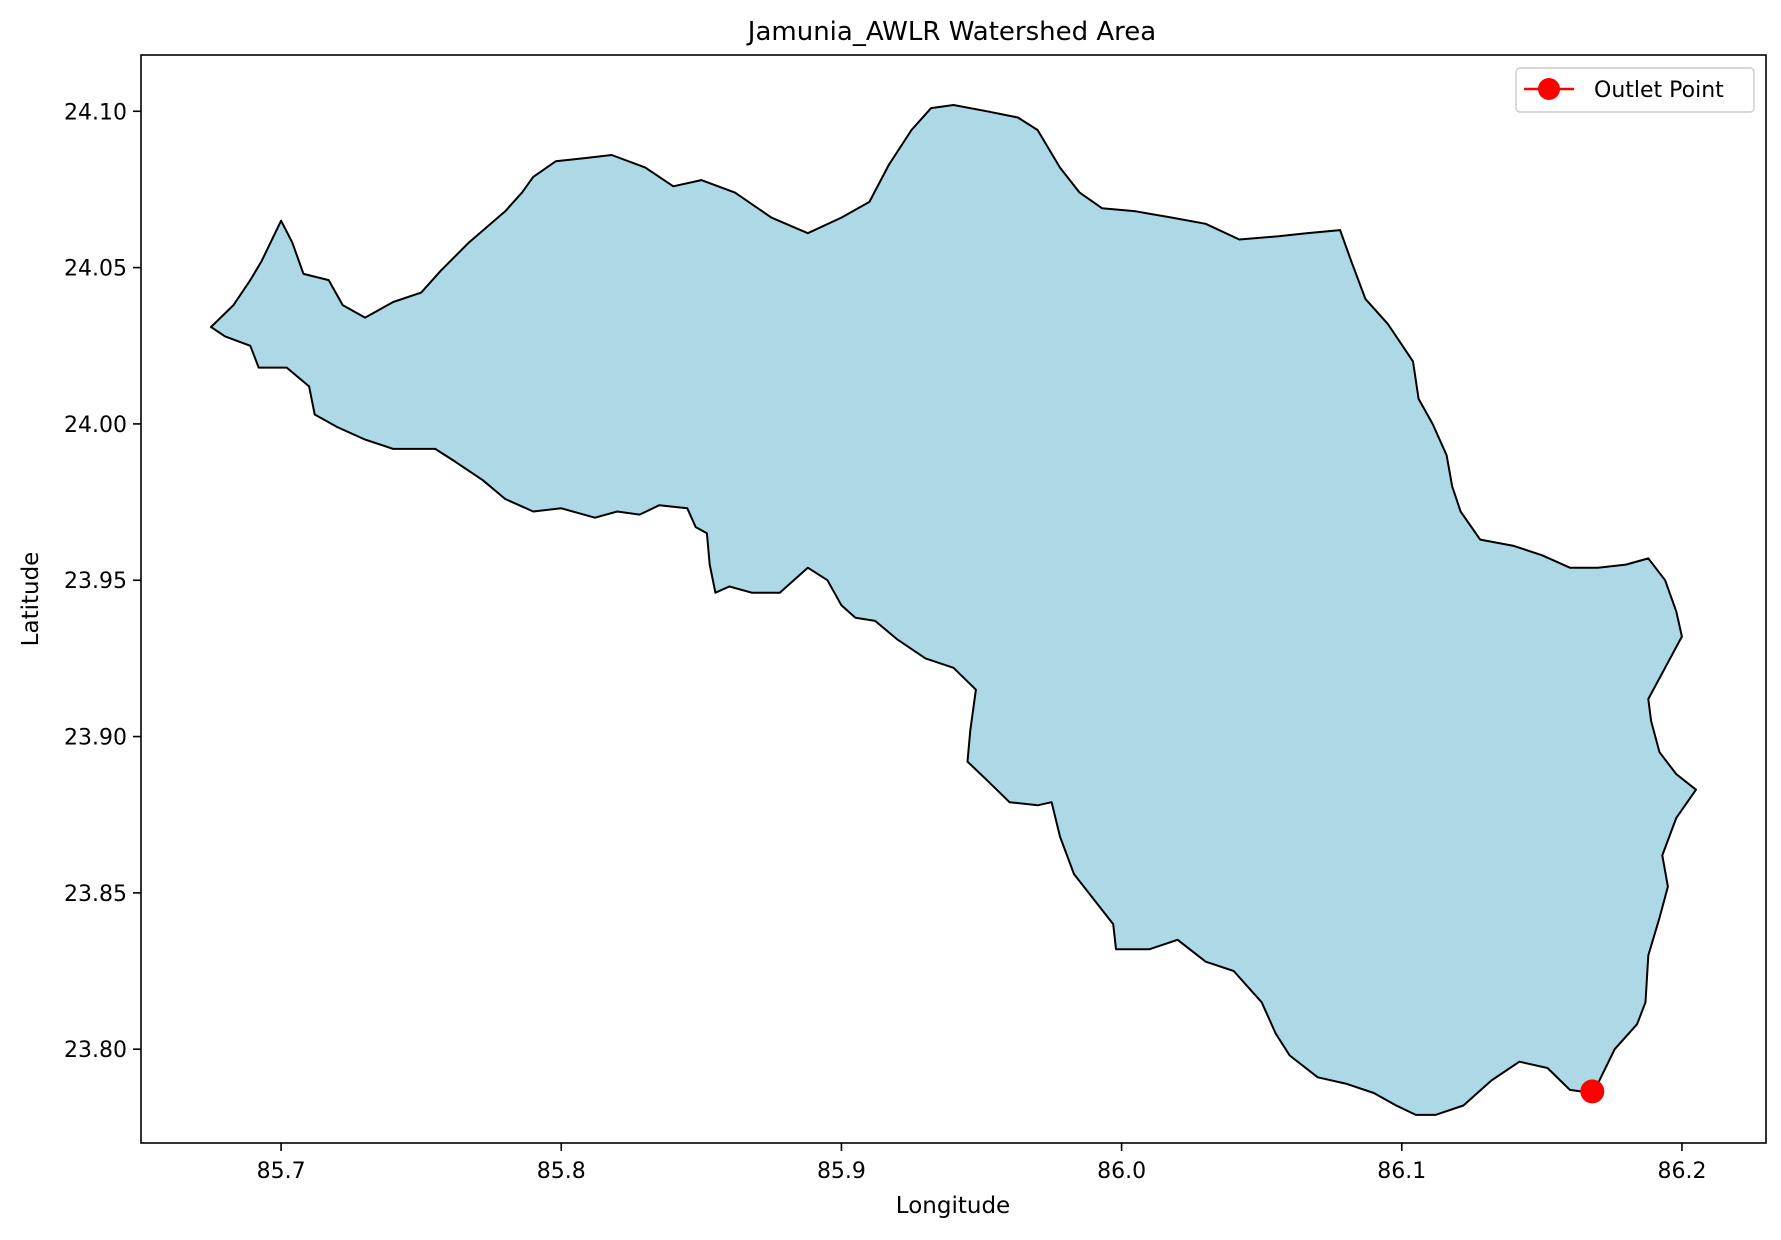  What do you see at coordinates (95, 269) in the screenshot?
I see `y-tick-label: 24.05` at bounding box center [95, 269].